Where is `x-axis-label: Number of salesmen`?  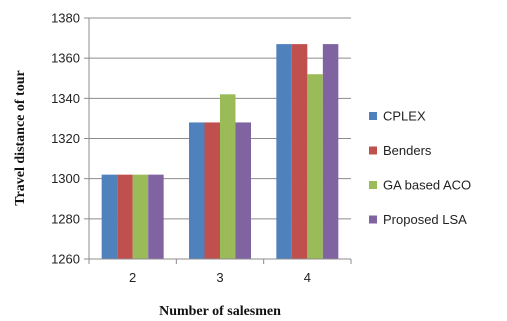 x-axis-label: Number of salesmen is located at coordinates (220, 311).